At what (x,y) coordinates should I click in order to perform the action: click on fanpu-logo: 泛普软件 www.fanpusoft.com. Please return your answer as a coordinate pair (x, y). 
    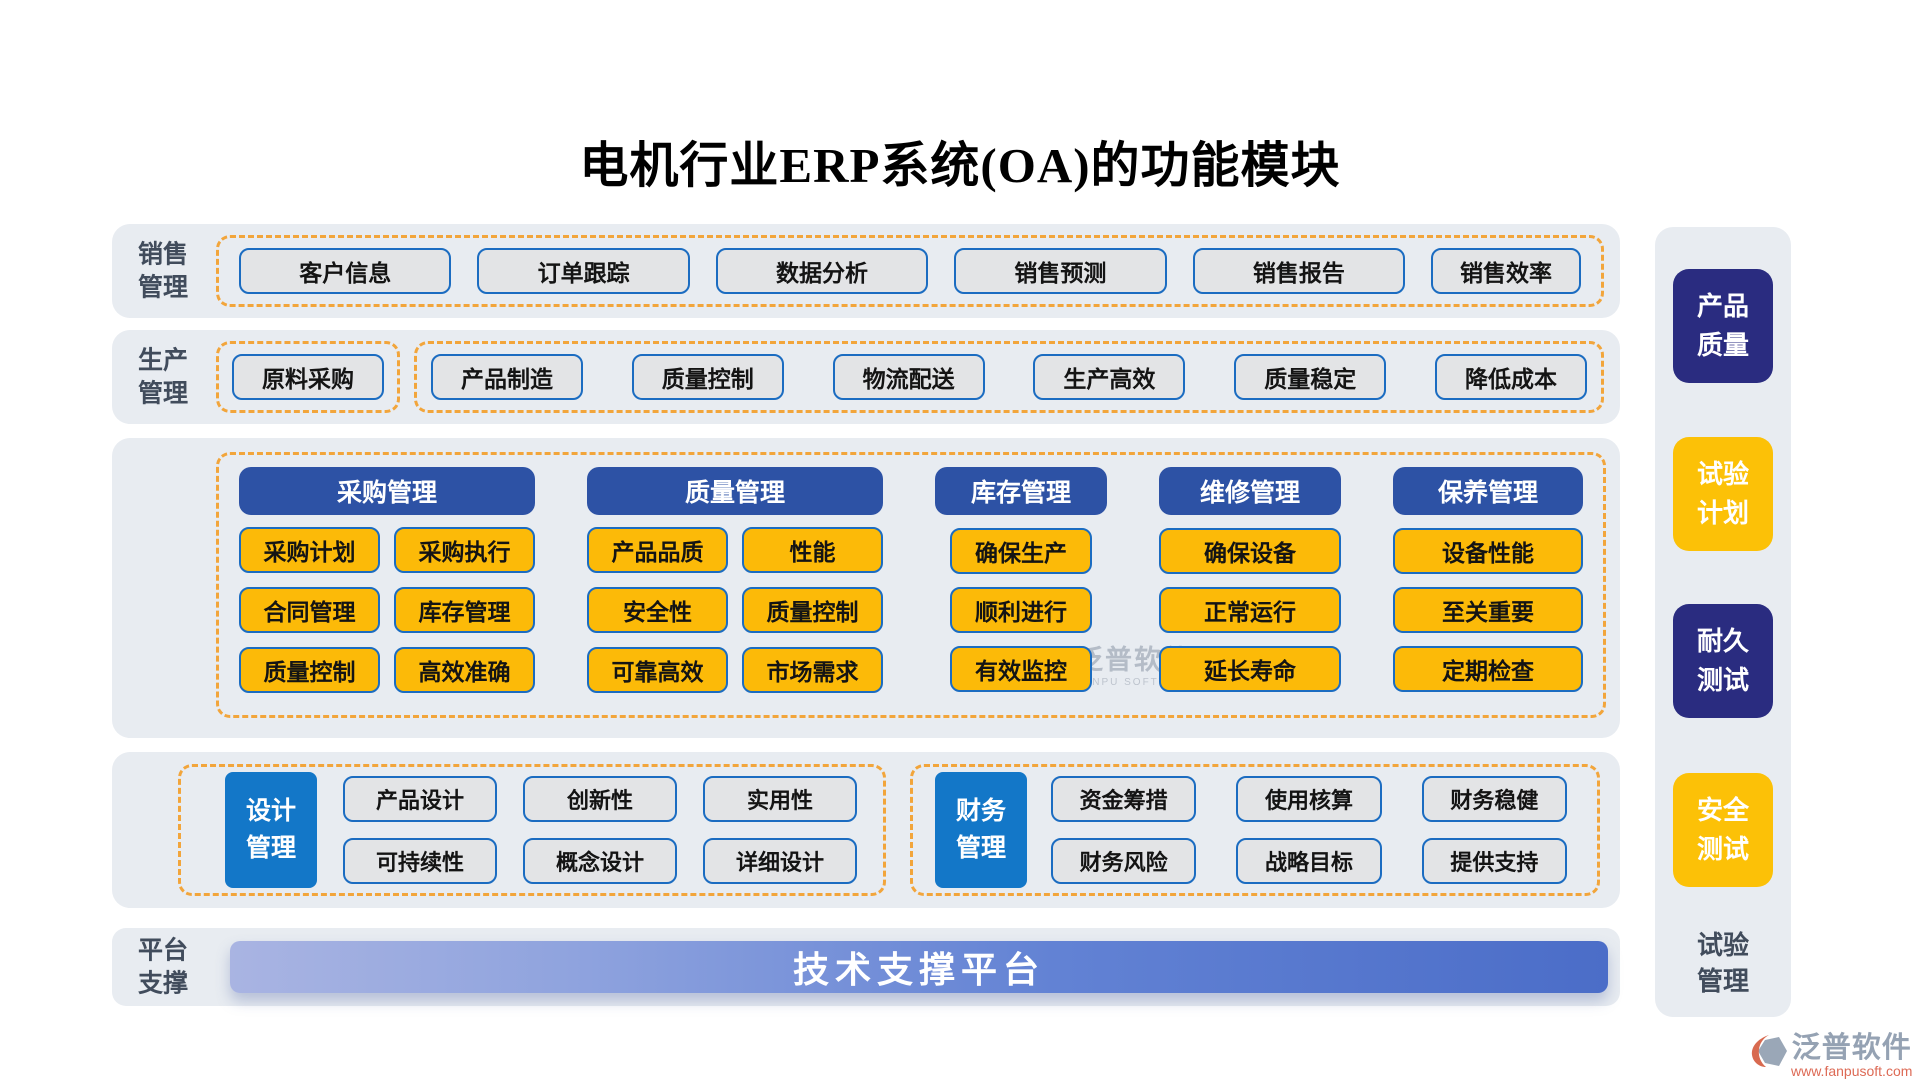
    Looking at the image, I should click on (1830, 1051).